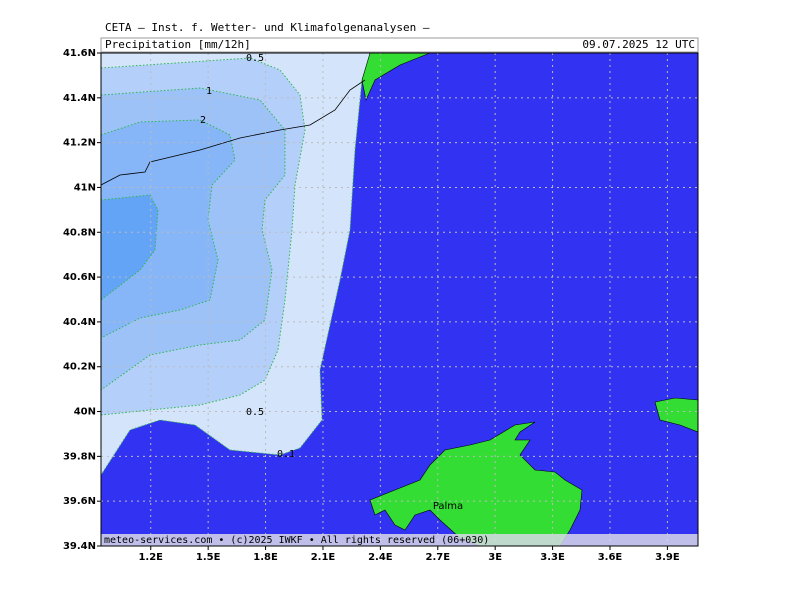 The height and width of the screenshot is (605, 800). Describe the element at coordinates (79, 456) in the screenshot. I see `y-tick-label: 39.8N` at that location.